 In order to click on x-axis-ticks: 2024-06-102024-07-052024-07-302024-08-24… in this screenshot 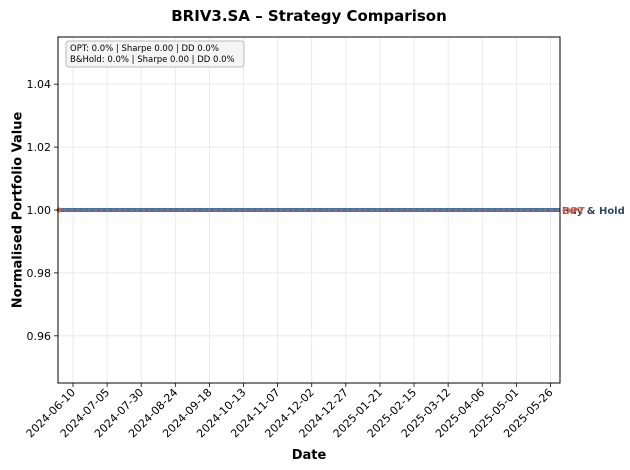, I will do `click(290, 411)`.